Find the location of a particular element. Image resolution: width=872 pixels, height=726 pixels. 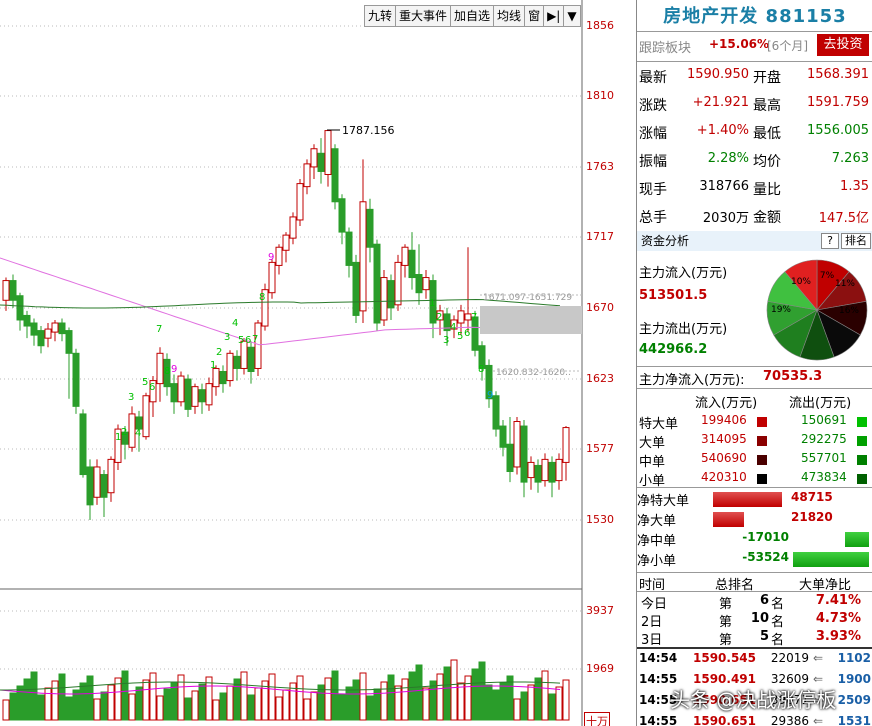

tool-window: 窗 is located at coordinates (535, 16).